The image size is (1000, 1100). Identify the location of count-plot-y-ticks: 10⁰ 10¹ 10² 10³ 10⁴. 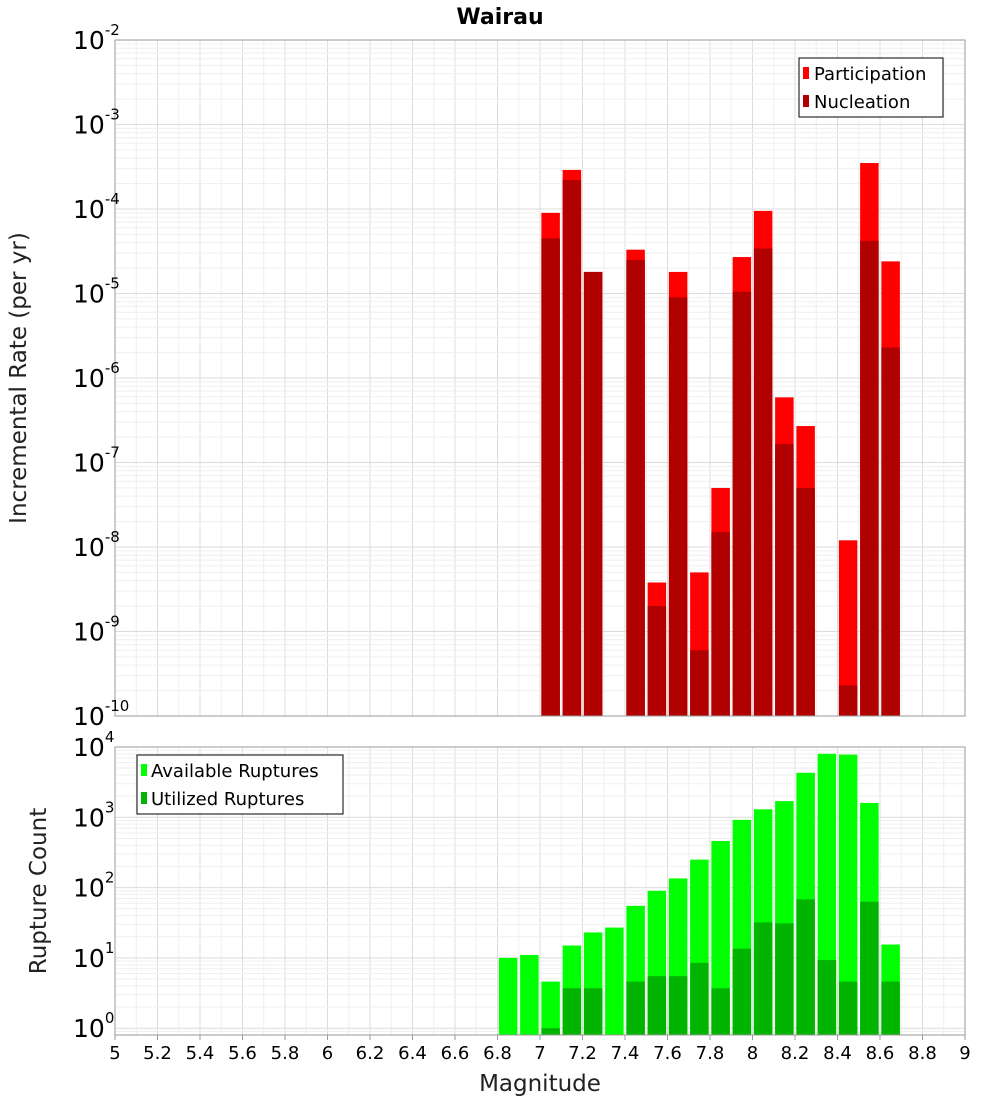
(93, 885).